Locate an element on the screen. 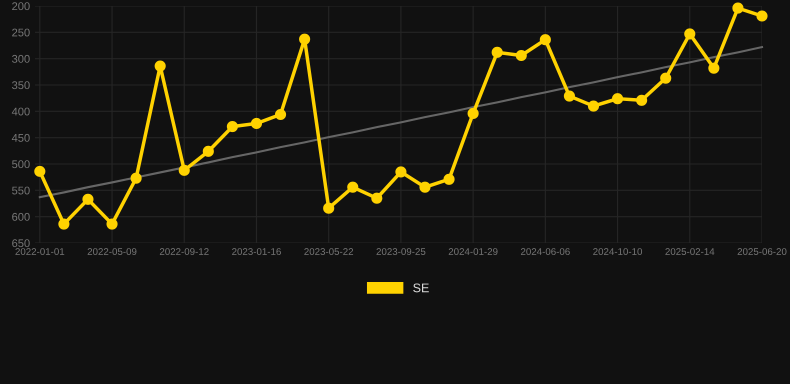 This screenshot has height=384, width=790. legend-label: SE is located at coordinates (421, 287).